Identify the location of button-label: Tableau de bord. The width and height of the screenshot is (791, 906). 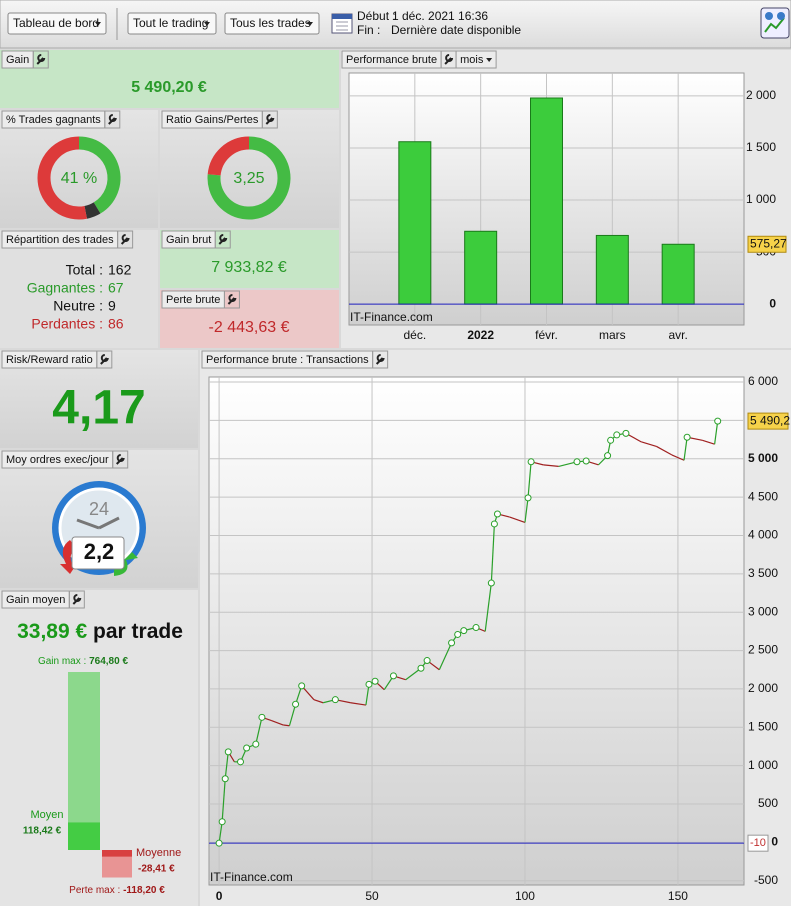
(56, 23).